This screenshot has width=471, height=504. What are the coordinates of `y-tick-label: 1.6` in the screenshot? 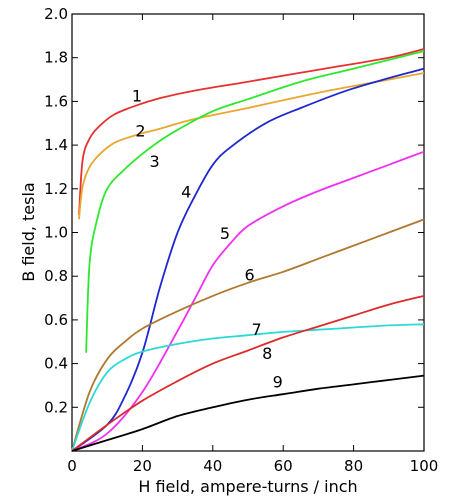 It's located at (56, 101).